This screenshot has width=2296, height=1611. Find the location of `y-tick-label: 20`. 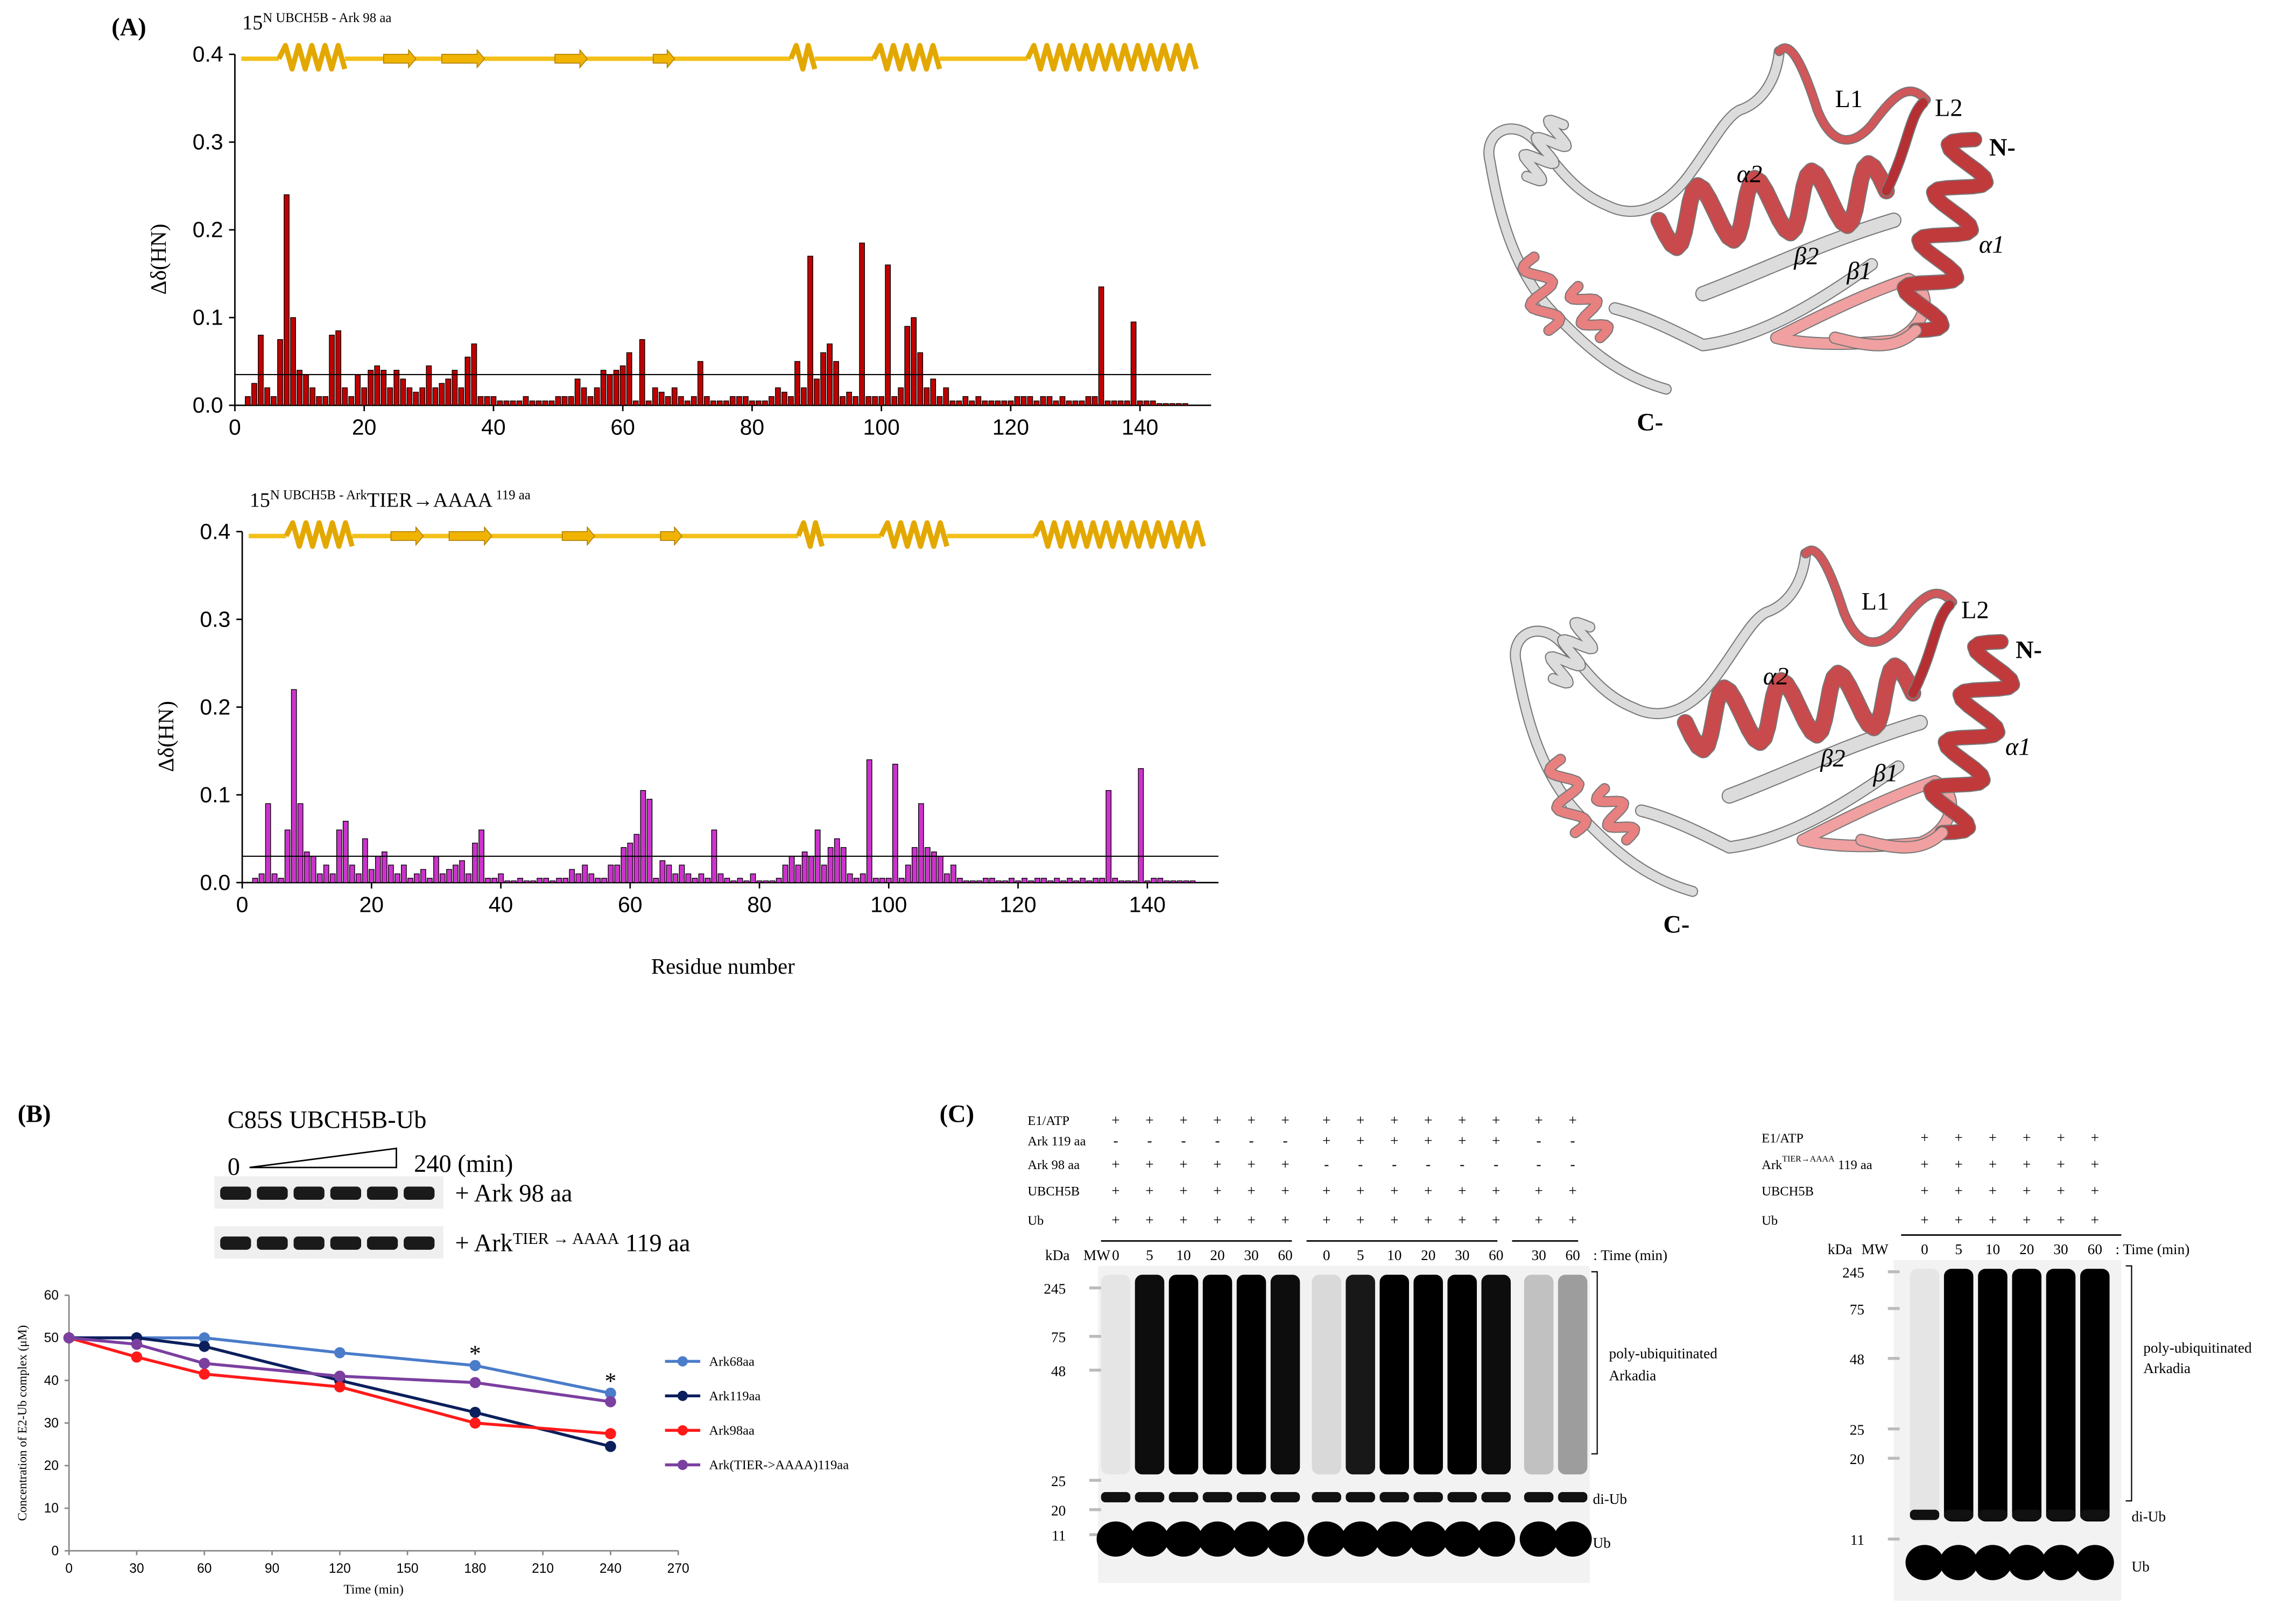

y-tick-label: 20 is located at coordinates (51, 1466).